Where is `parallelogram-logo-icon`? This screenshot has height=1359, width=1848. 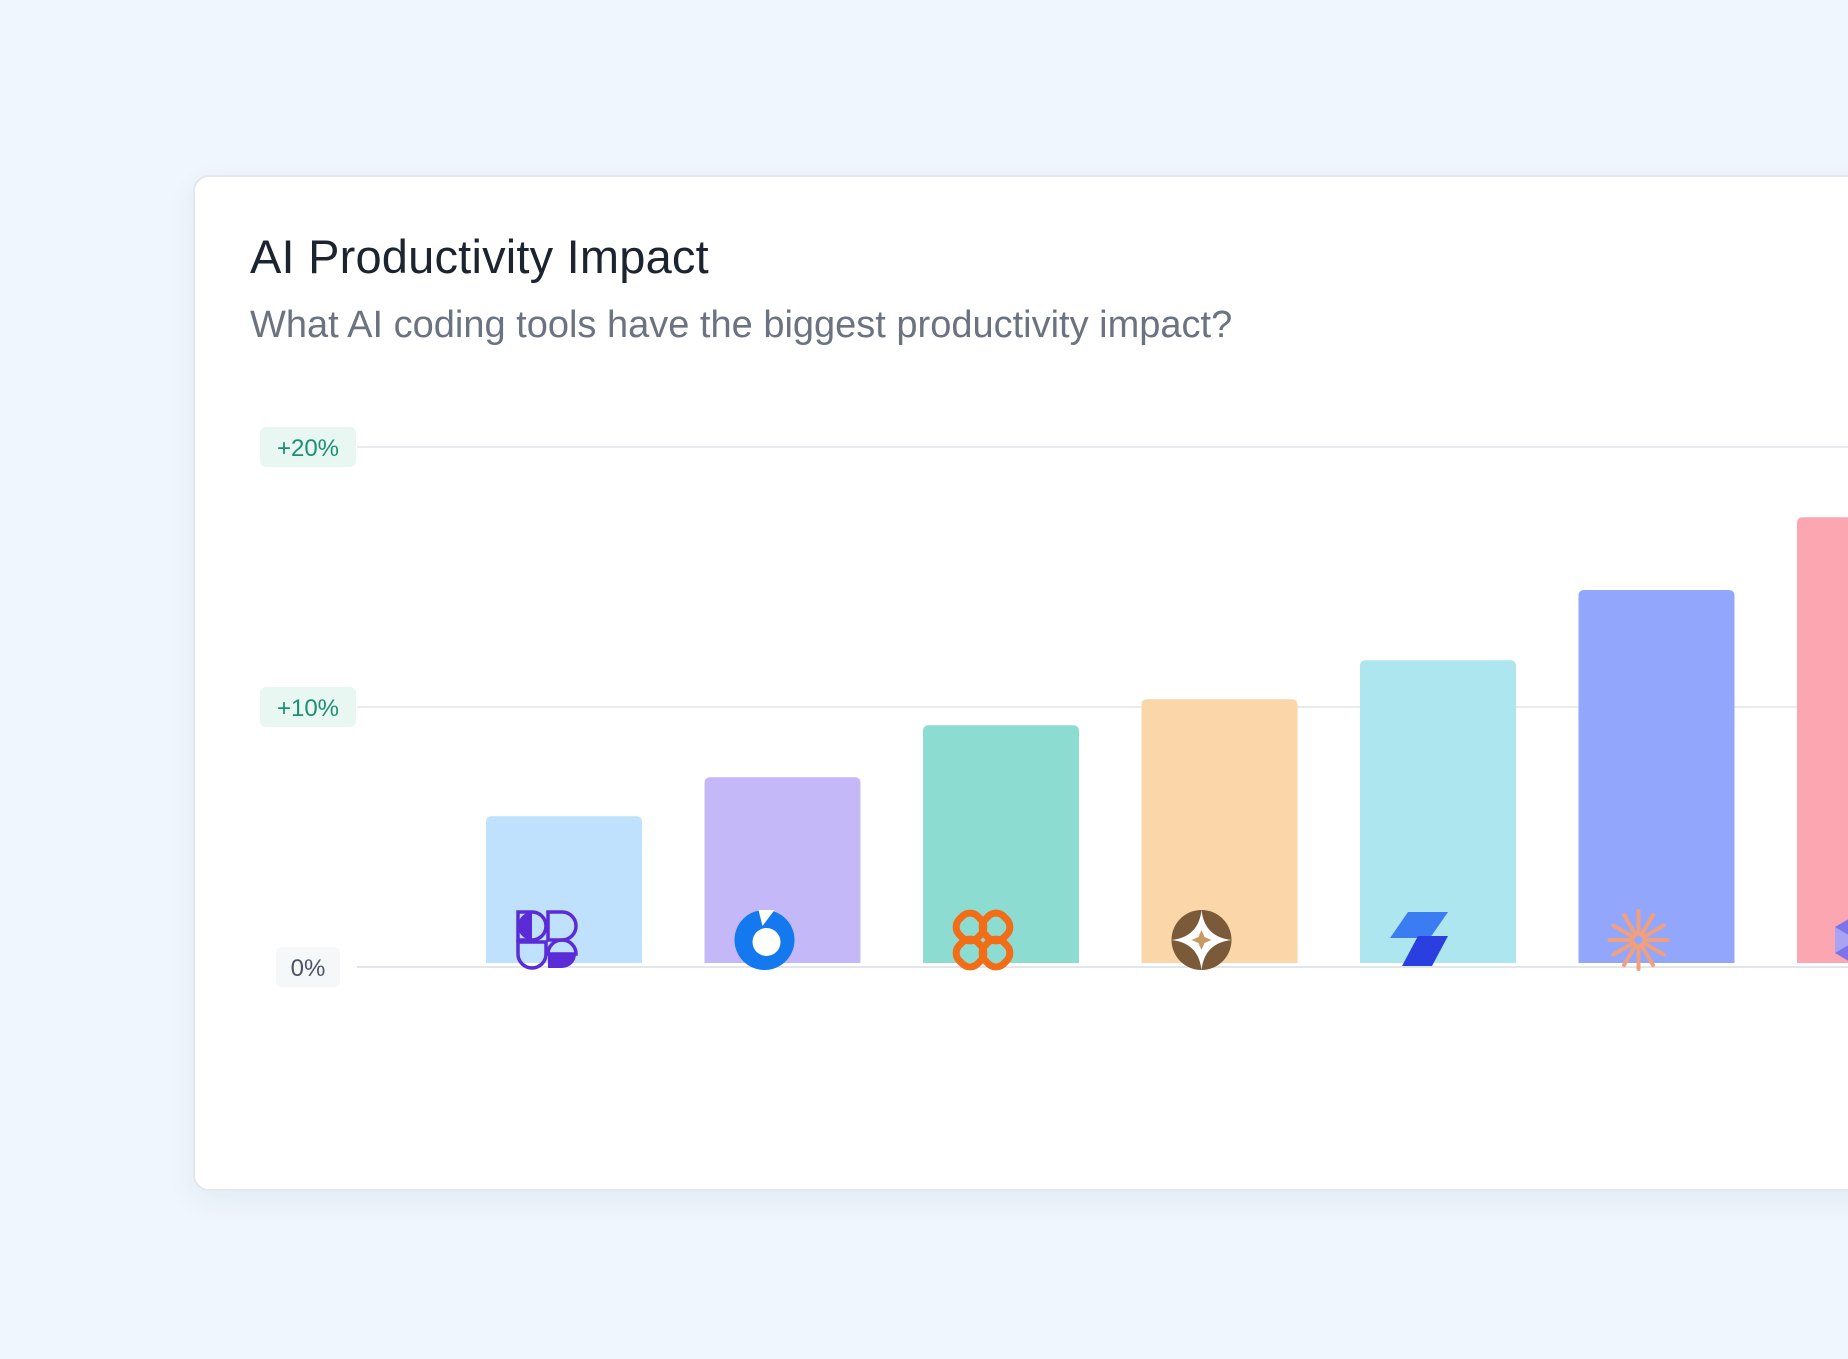 parallelogram-logo-icon is located at coordinates (1419, 939).